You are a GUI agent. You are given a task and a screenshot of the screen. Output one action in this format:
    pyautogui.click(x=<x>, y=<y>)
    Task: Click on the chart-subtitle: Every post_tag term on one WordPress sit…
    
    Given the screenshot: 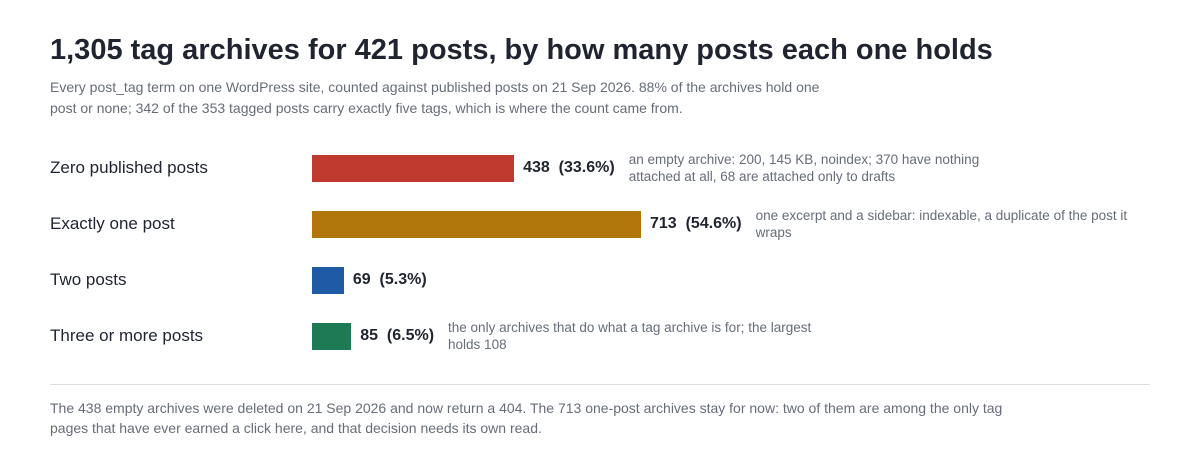 What is the action you would take?
    pyautogui.click(x=435, y=97)
    